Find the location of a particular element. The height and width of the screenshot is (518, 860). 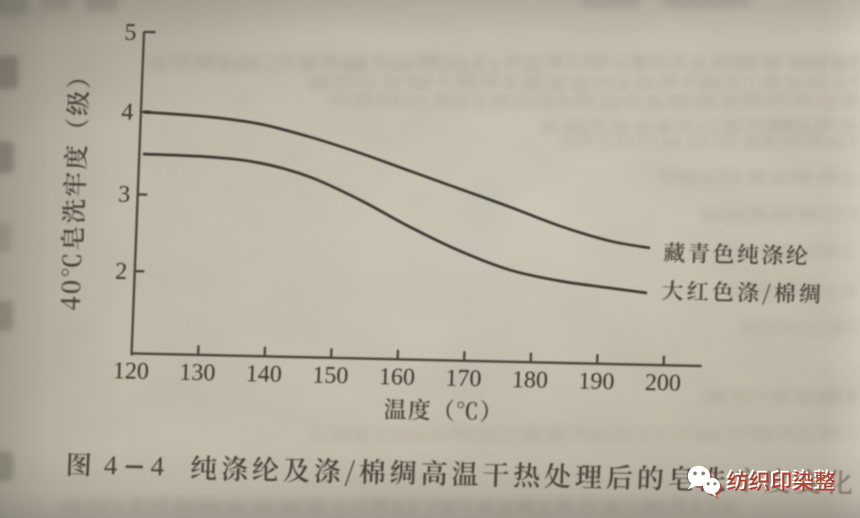

svg-text: 200 is located at coordinates (662, 383).